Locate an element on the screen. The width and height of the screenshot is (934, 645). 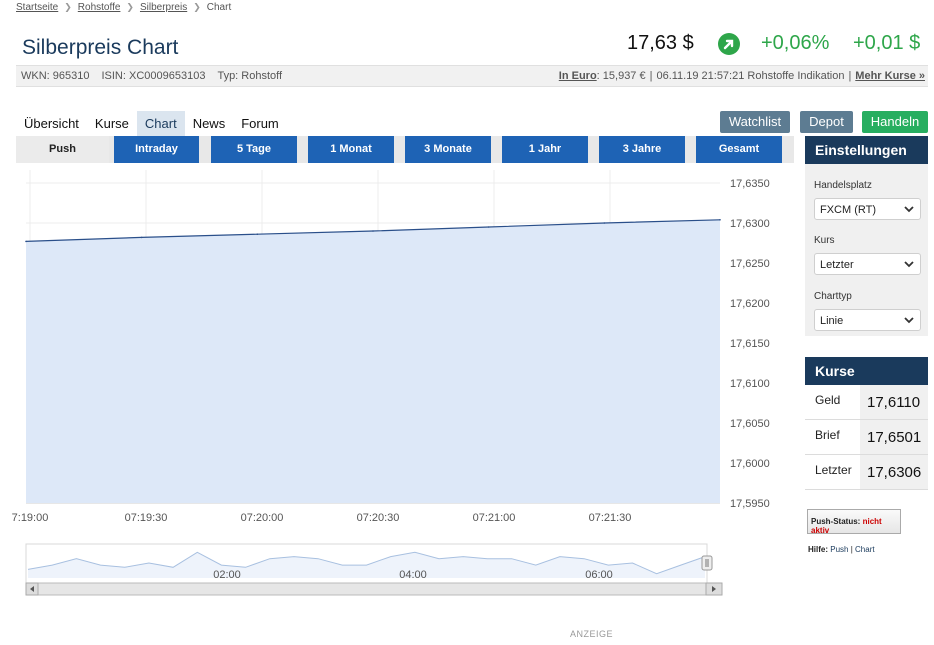
breadcrumb-current: Chart is located at coordinates (219, 7).